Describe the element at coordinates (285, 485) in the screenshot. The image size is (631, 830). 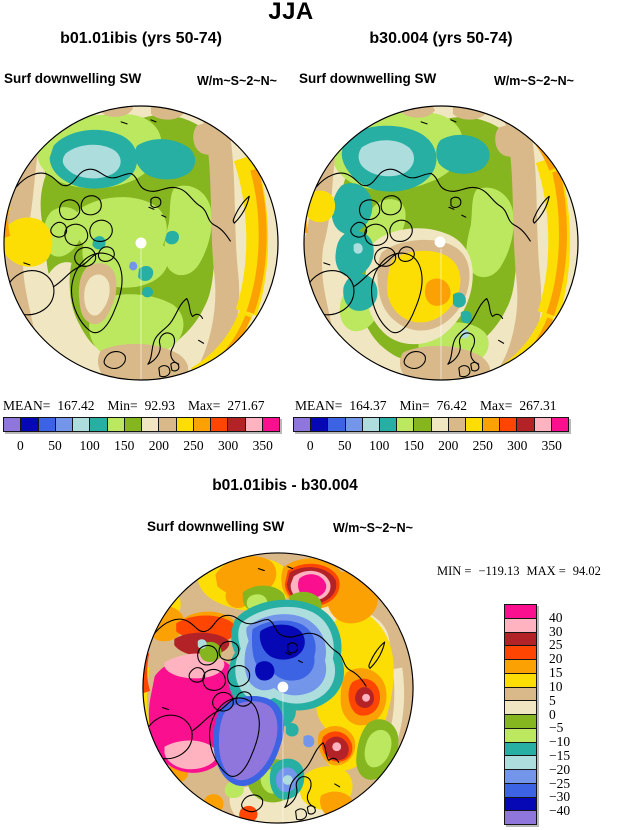
I see `panel-diff-title: b01.01ibis - b30.004` at that location.